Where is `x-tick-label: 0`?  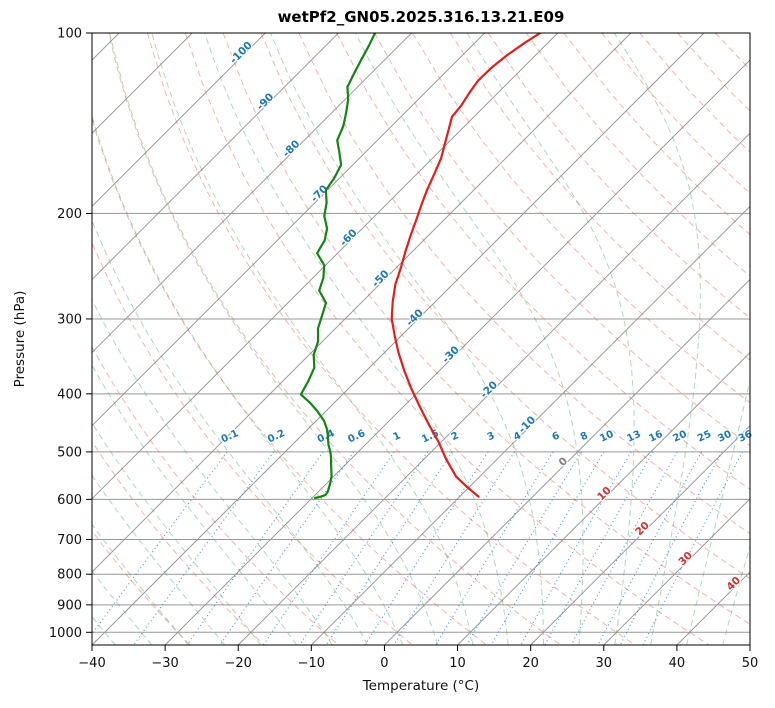
x-tick-label: 0 is located at coordinates (384, 663).